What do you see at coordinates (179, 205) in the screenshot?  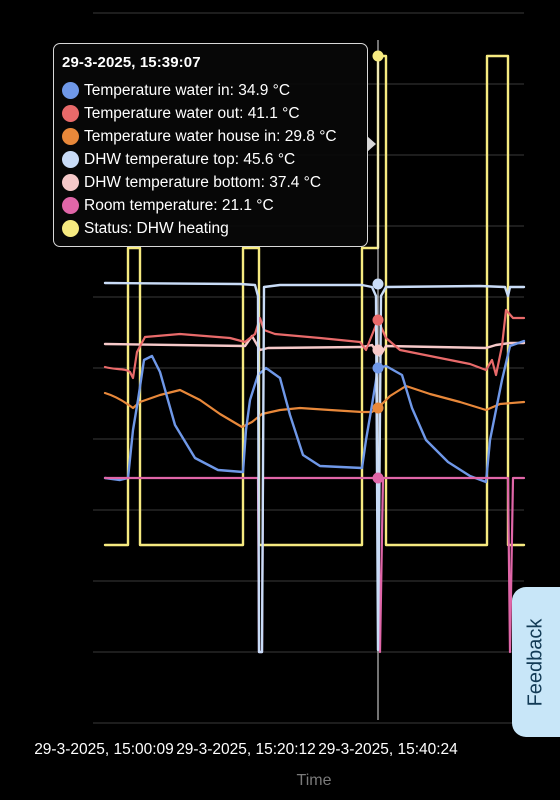 I see `tooltip-row-text: Room temperature: 21.1 °C` at bounding box center [179, 205].